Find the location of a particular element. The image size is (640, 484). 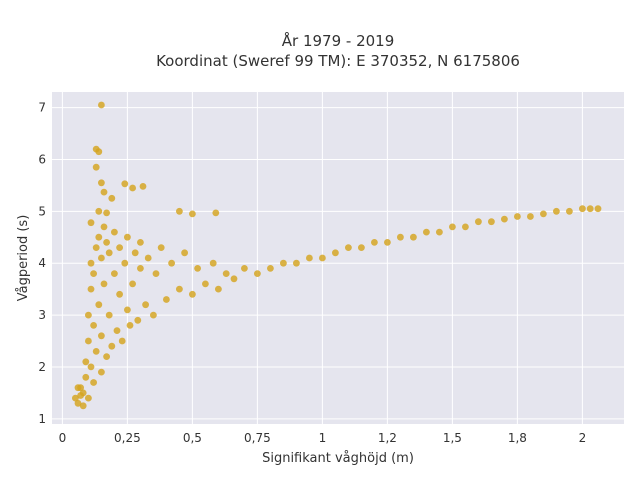

x-tick-label: 0,25 is located at coordinates (127, 438).